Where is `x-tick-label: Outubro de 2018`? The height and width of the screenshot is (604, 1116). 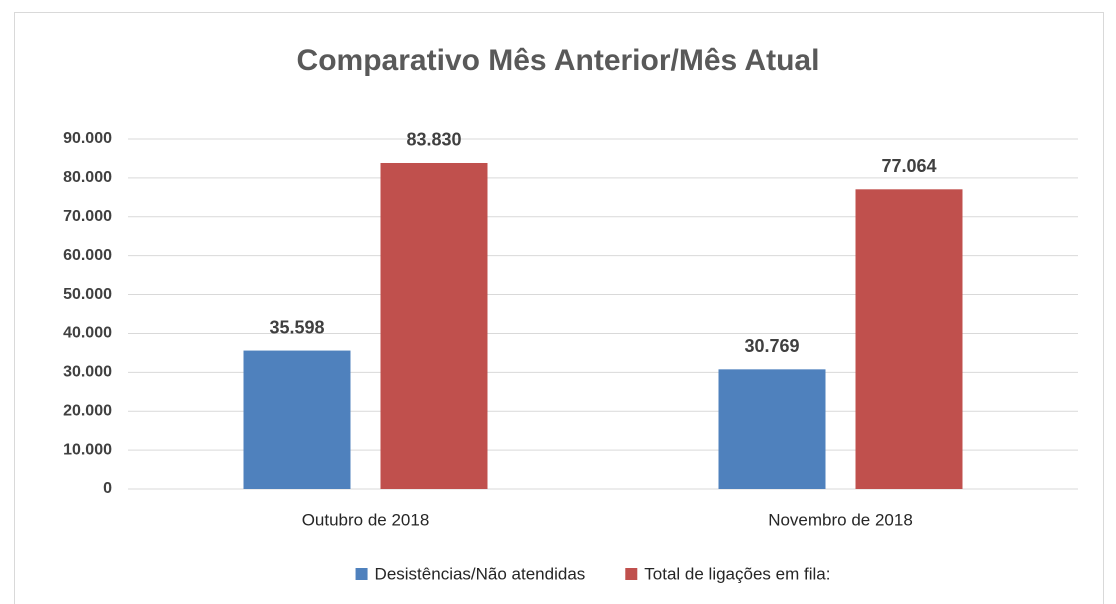 x-tick-label: Outubro de 2018 is located at coordinates (366, 519).